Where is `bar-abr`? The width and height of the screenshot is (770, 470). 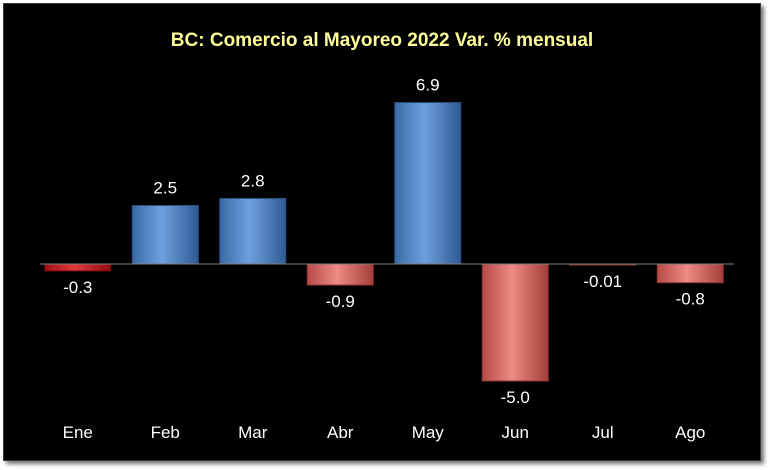 bar-abr is located at coordinates (340, 274).